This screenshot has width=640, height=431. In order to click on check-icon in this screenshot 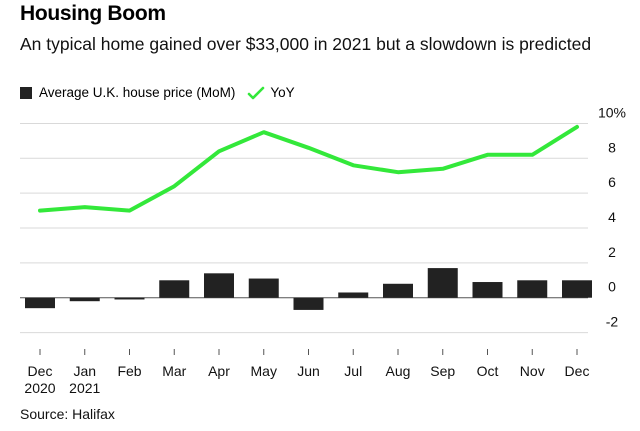, I will do `click(256, 92)`.